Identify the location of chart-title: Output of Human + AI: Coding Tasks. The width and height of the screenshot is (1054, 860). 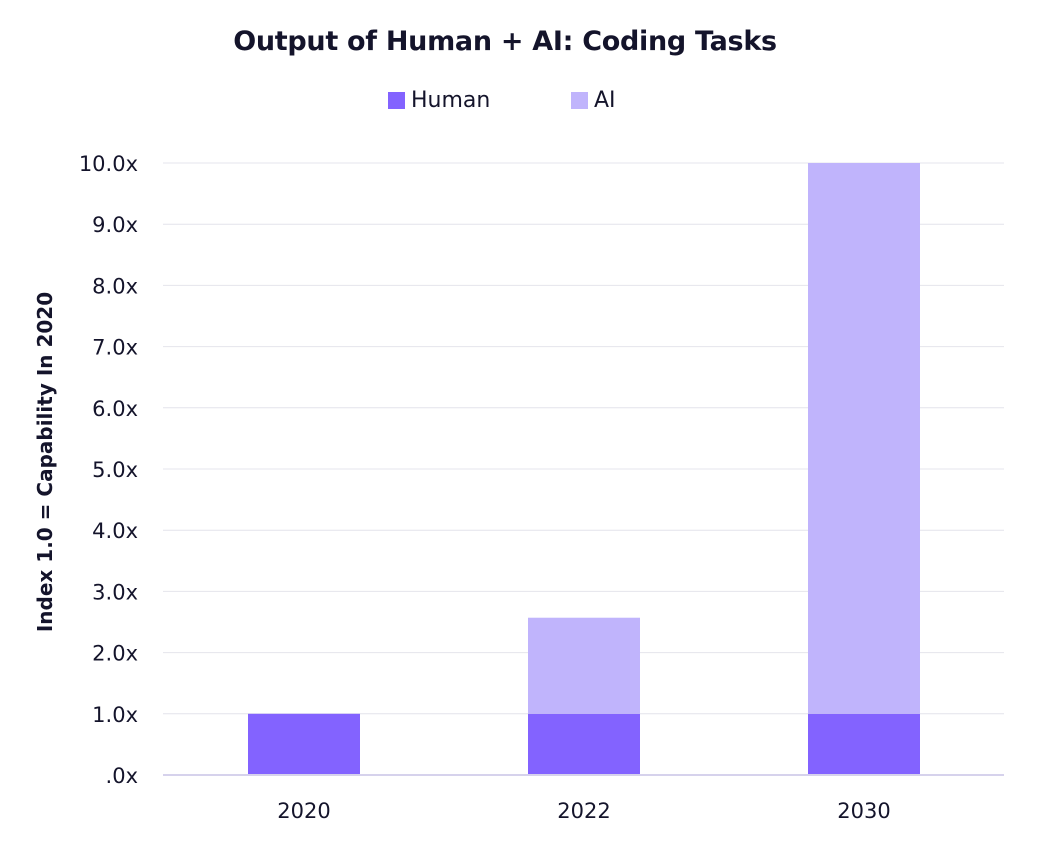
(505, 41).